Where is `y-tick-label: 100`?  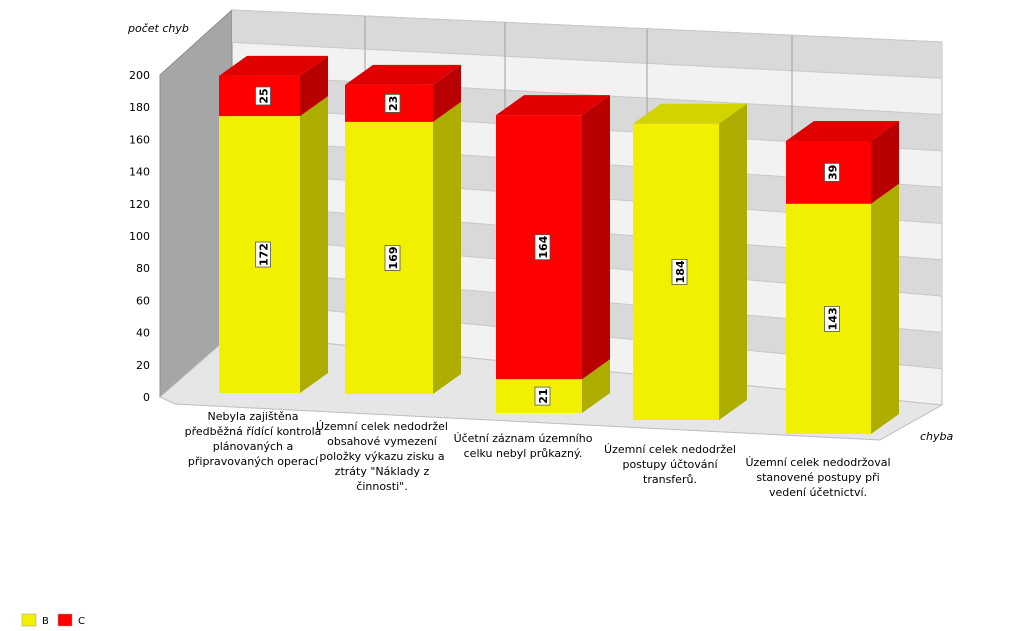
y-tick-label: 100 is located at coordinates (139, 236).